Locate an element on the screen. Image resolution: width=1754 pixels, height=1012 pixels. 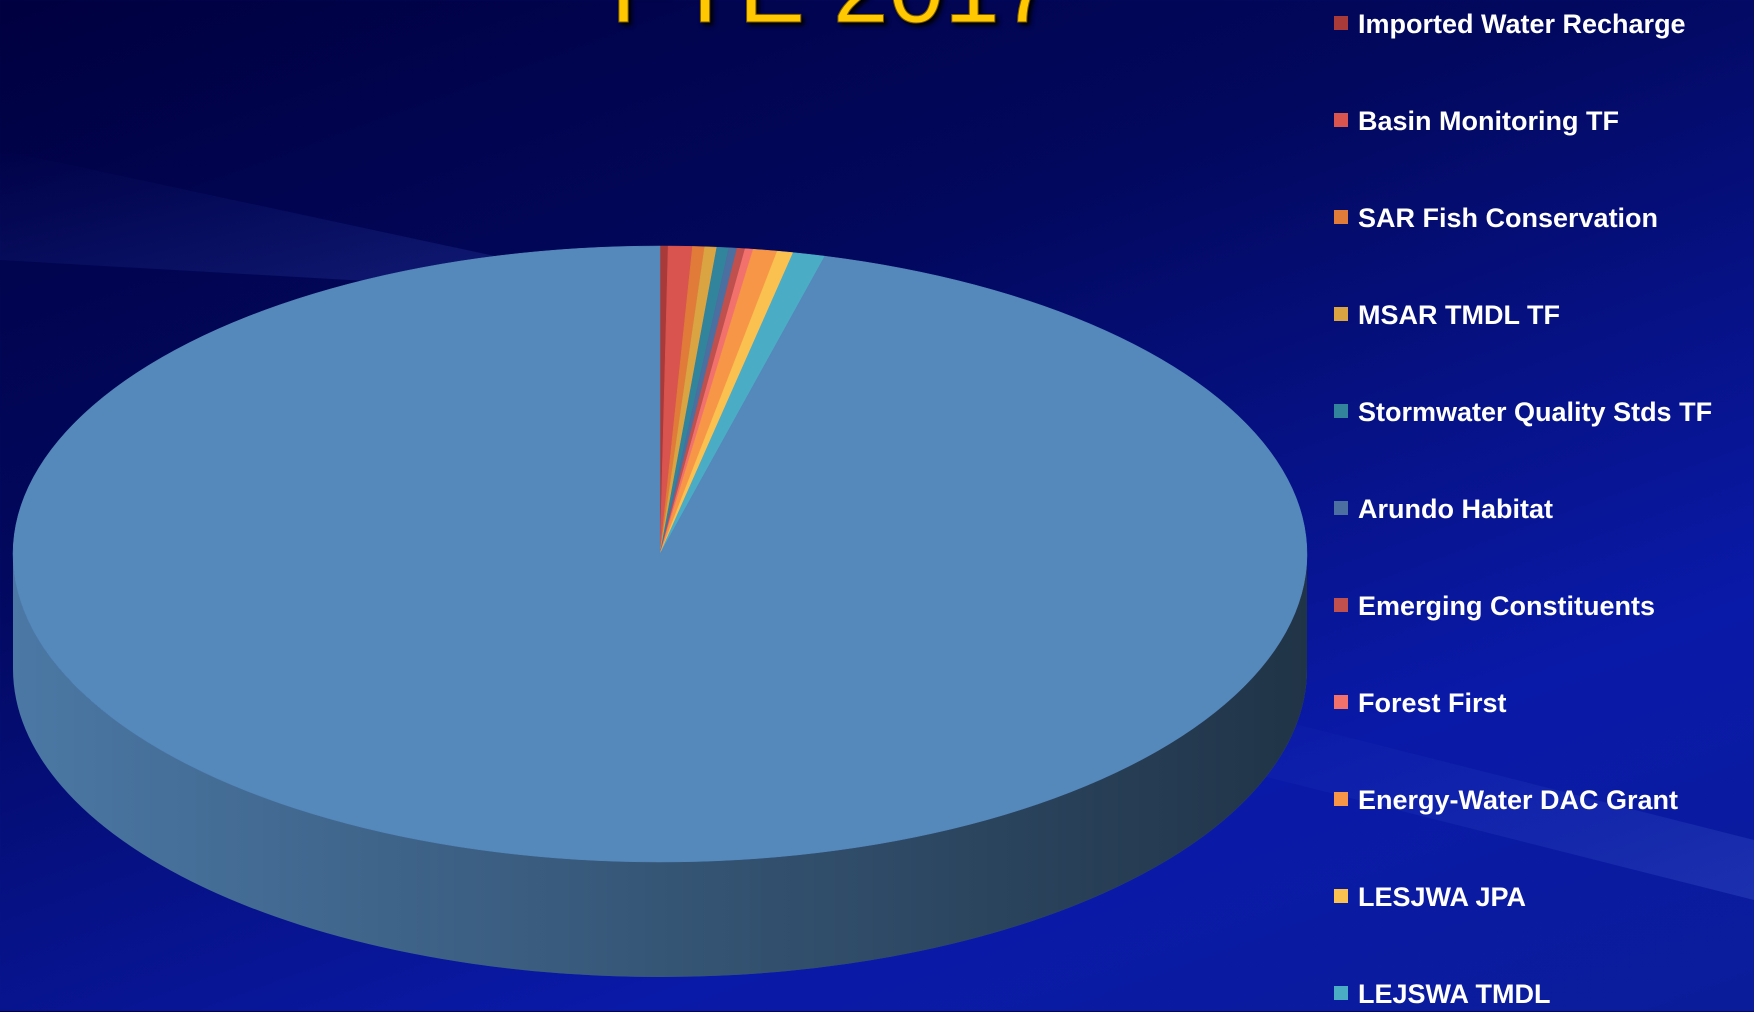
legend-item: Emerging Constituents is located at coordinates (1539, 606).